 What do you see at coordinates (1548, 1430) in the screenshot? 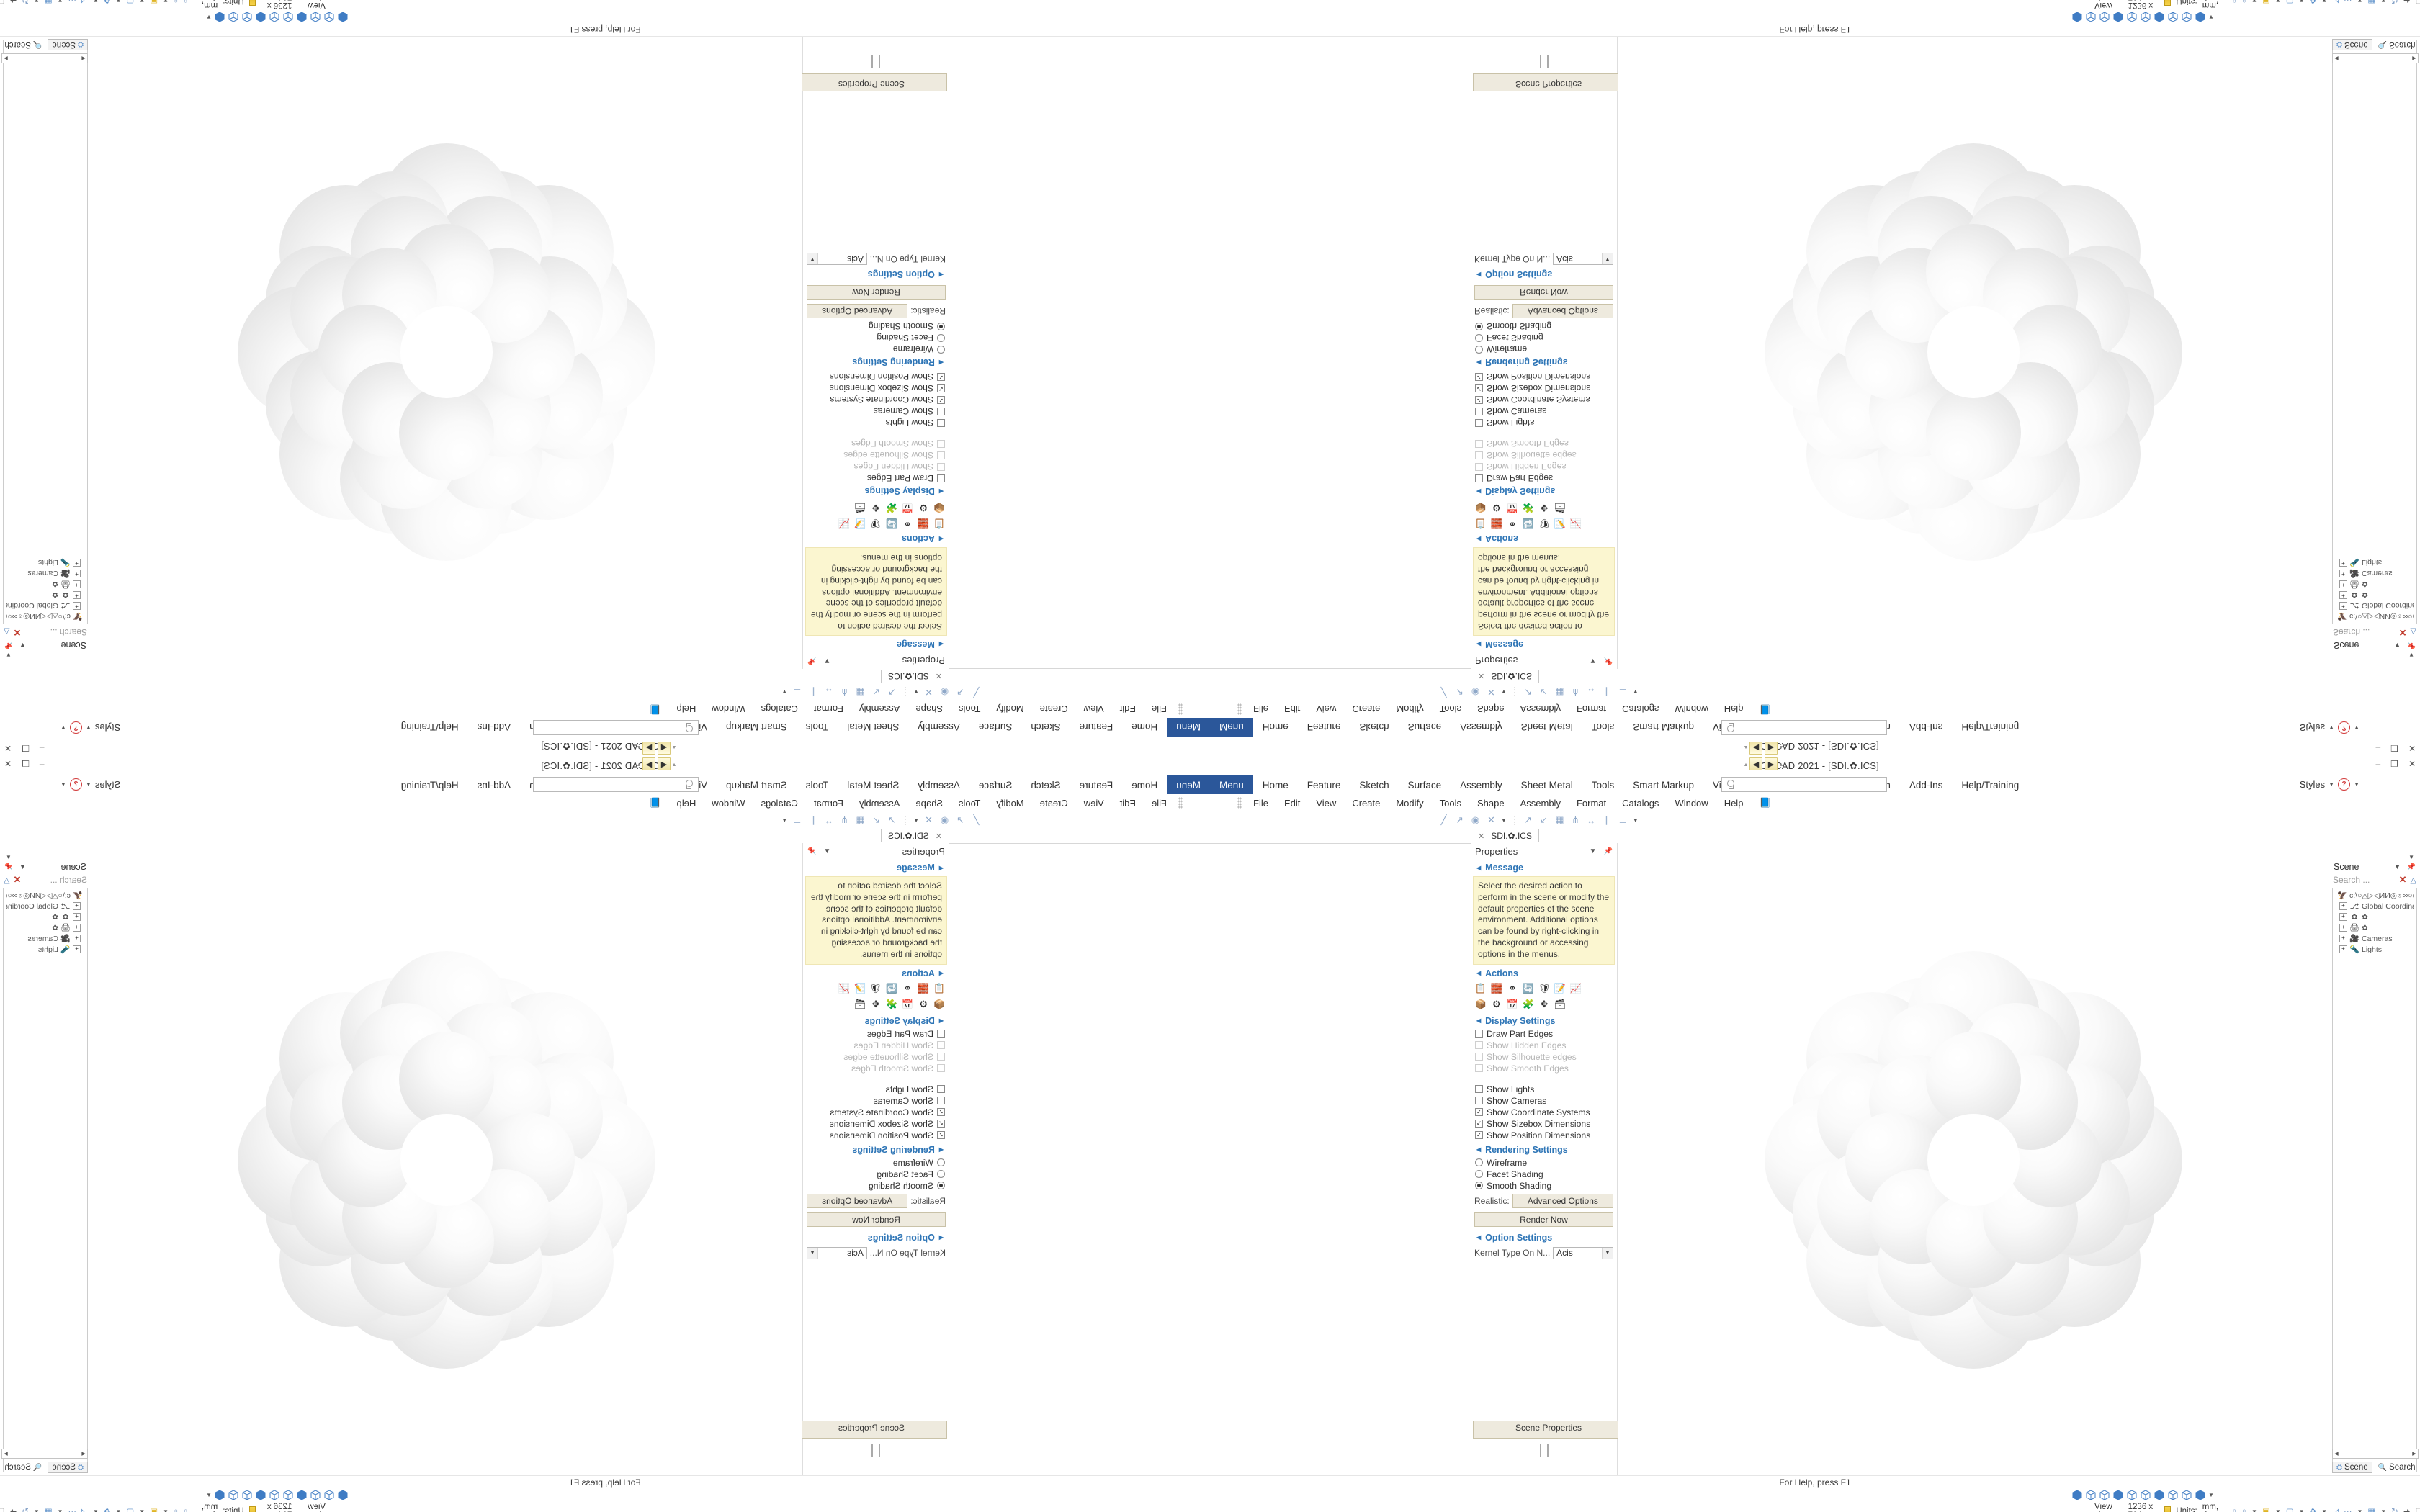
I see `scene-properties-button: Scene Properties` at bounding box center [1548, 1430].